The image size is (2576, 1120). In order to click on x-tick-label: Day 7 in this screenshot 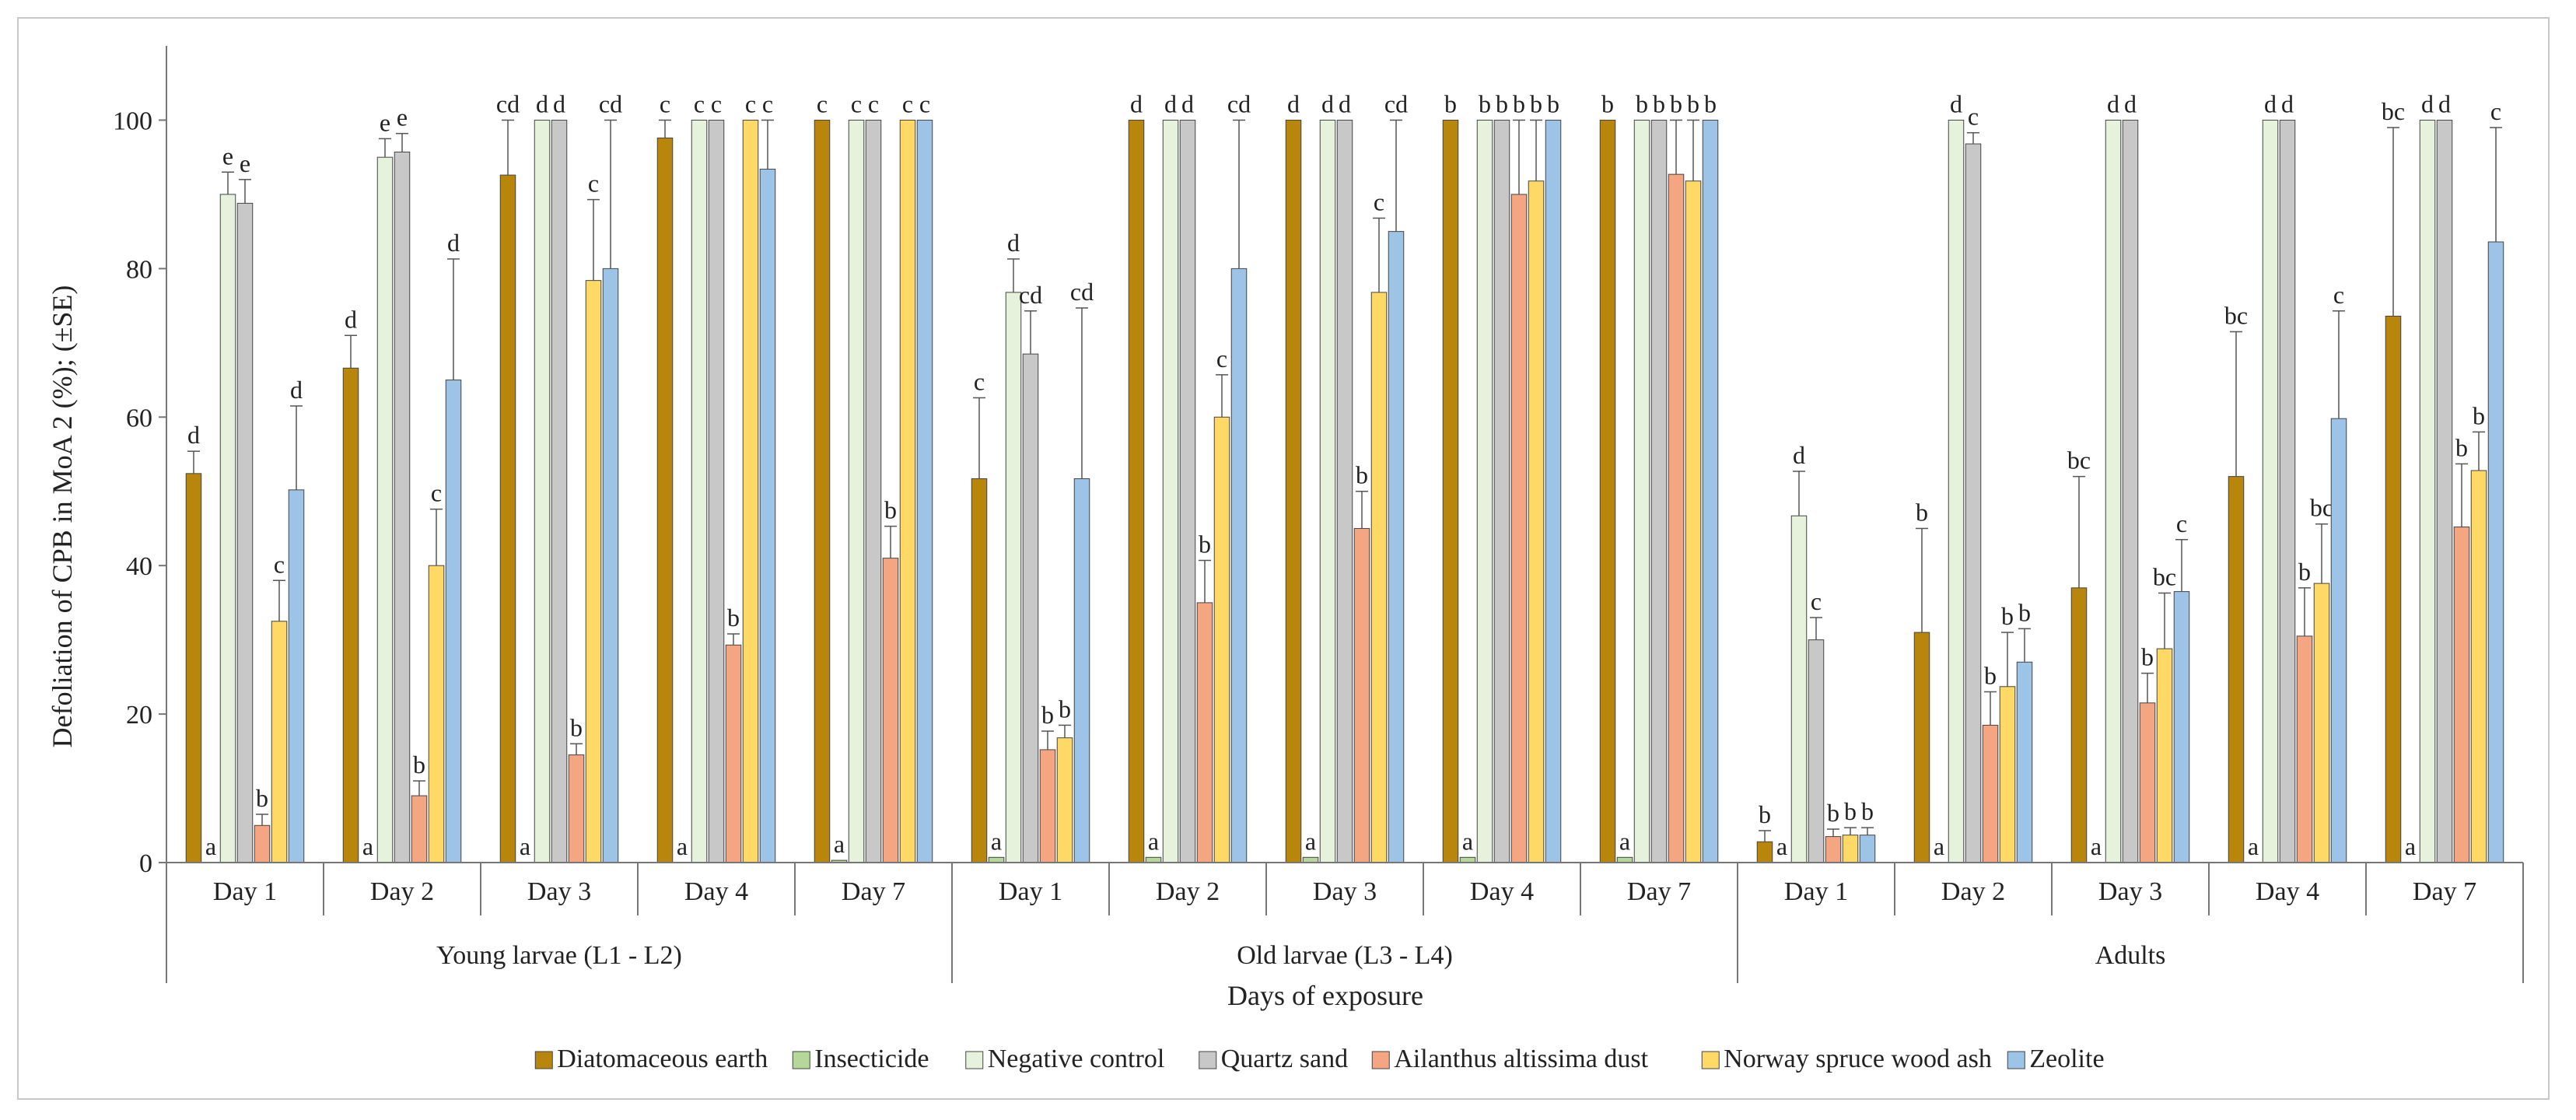, I will do `click(1659, 892)`.